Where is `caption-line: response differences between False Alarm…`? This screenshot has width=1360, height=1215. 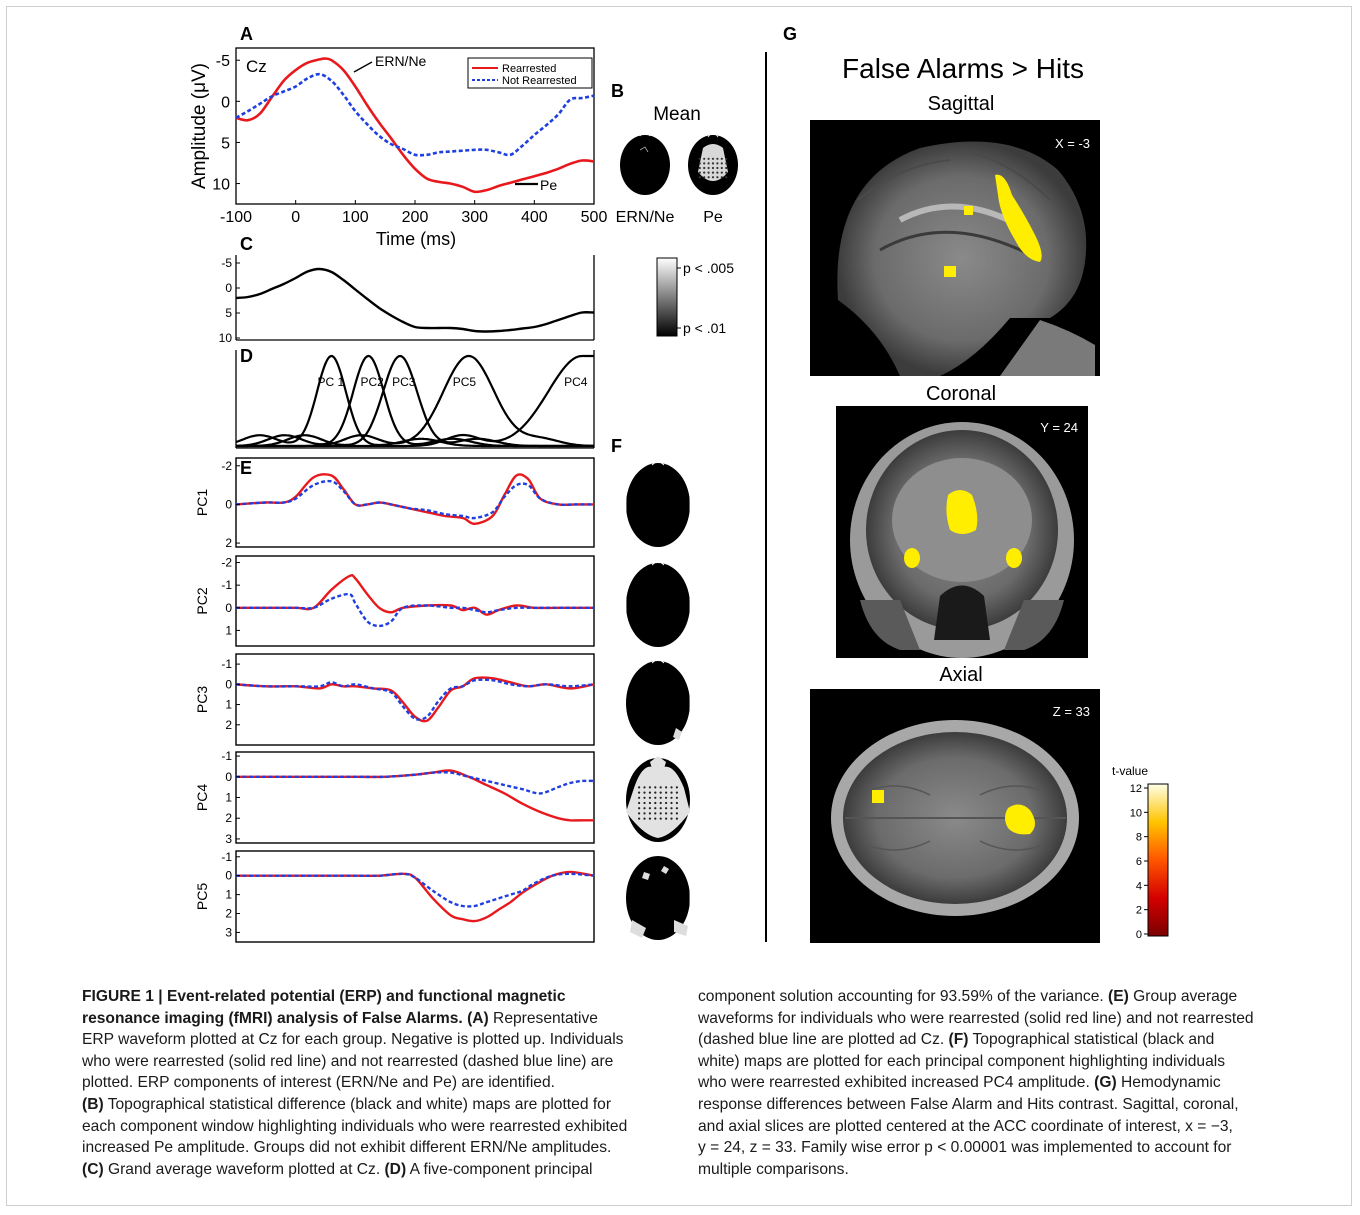 caption-line: response differences between False Alarm… is located at coordinates (968, 1104).